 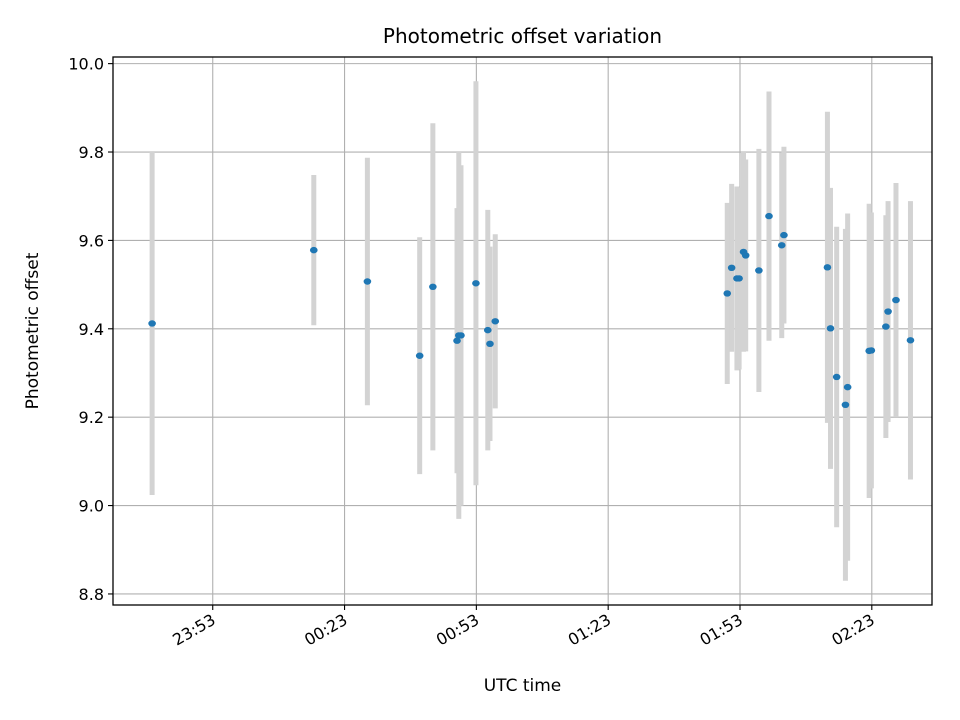 I want to click on y-tick-label: 8.8, so click(x=91, y=594).